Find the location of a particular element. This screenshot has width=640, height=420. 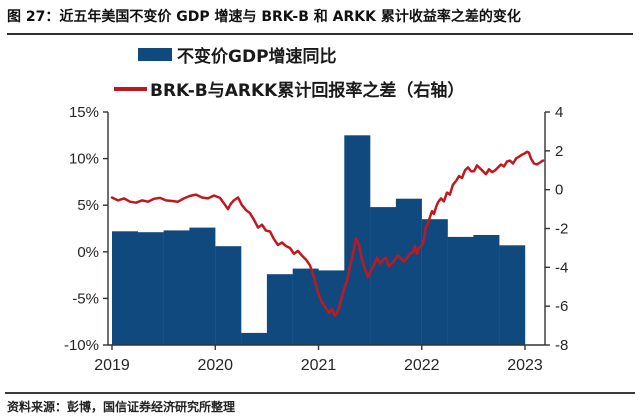

x-axis-label: 2022 is located at coordinates (422, 365).